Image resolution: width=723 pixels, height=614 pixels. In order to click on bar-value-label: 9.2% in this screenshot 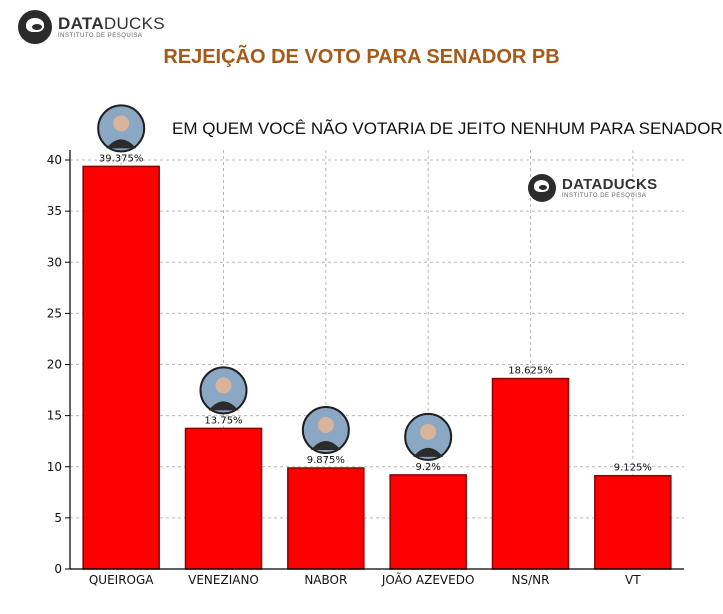, I will do `click(427, 467)`.